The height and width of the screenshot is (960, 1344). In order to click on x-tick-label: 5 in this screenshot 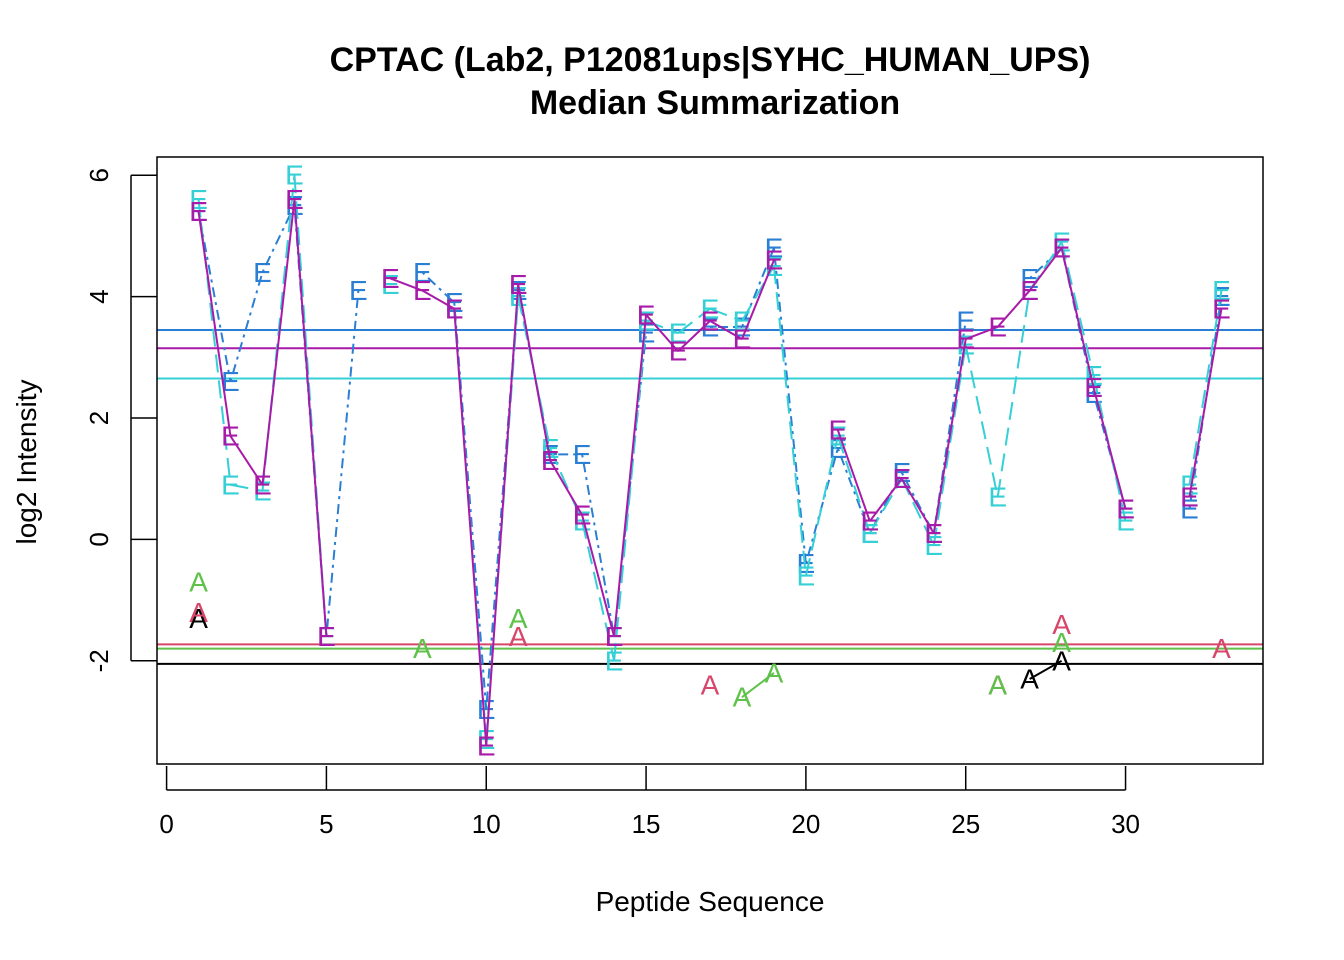, I will do `click(326, 824)`.